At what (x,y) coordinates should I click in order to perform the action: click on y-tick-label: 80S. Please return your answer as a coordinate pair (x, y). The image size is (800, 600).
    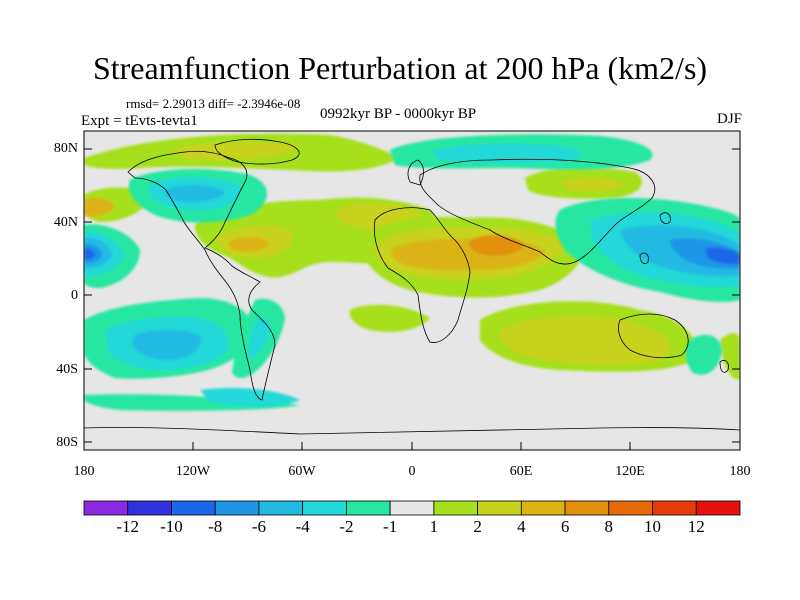
    Looking at the image, I should click on (67, 442).